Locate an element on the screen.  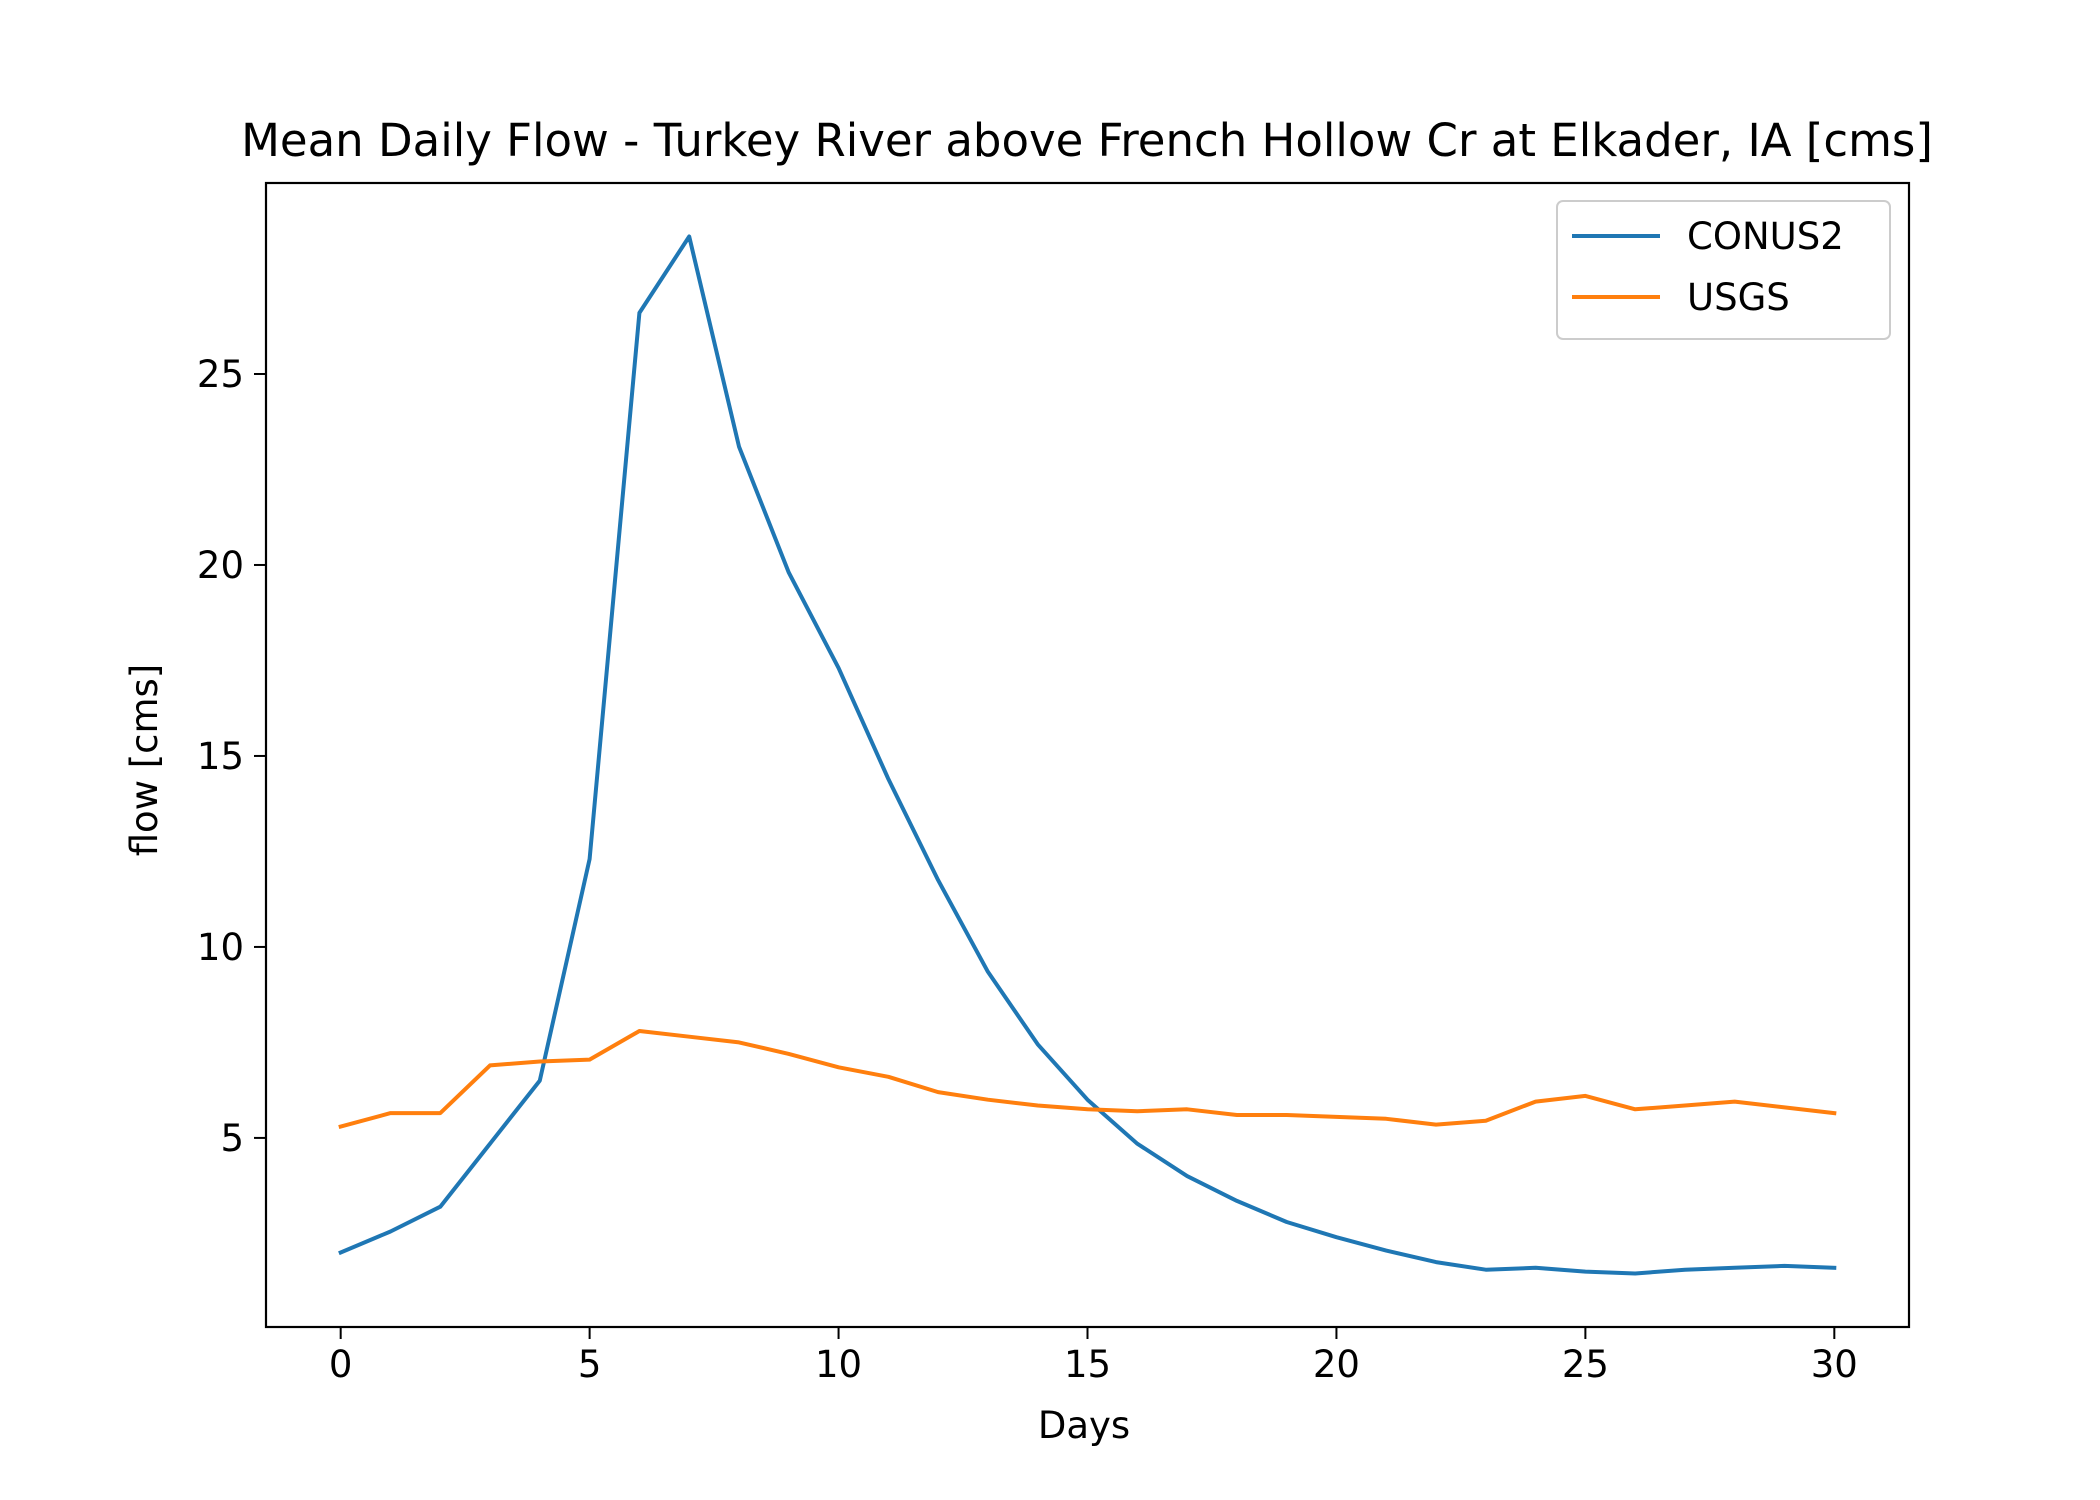
x-axis-label: Days is located at coordinates (1084, 1425).